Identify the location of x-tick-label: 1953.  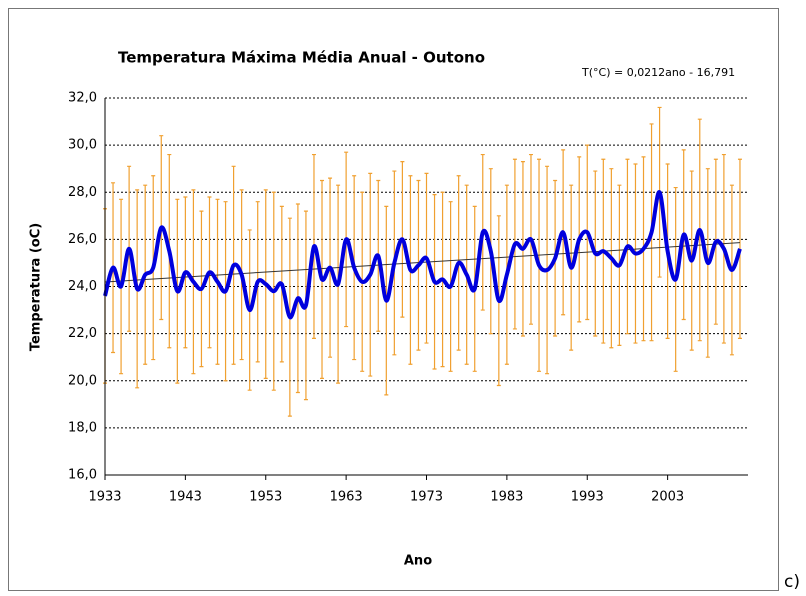
(265, 497).